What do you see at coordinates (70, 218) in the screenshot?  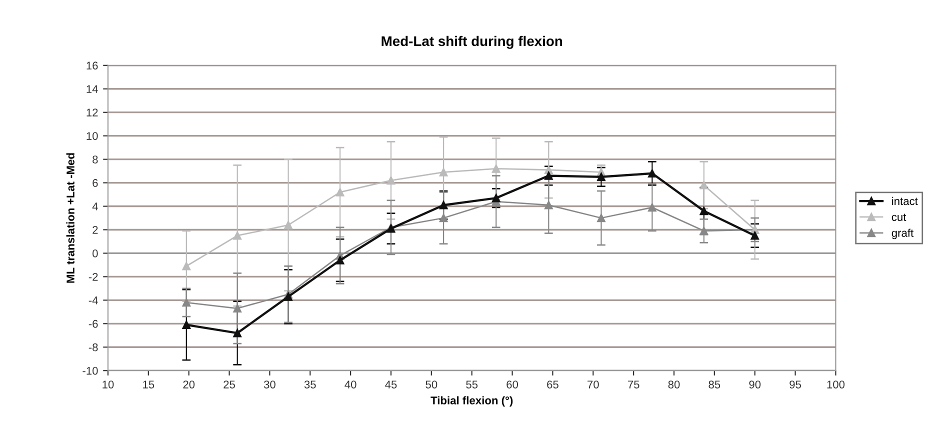 I see `y-axis-title: ML translation +Lat -Med` at bounding box center [70, 218].